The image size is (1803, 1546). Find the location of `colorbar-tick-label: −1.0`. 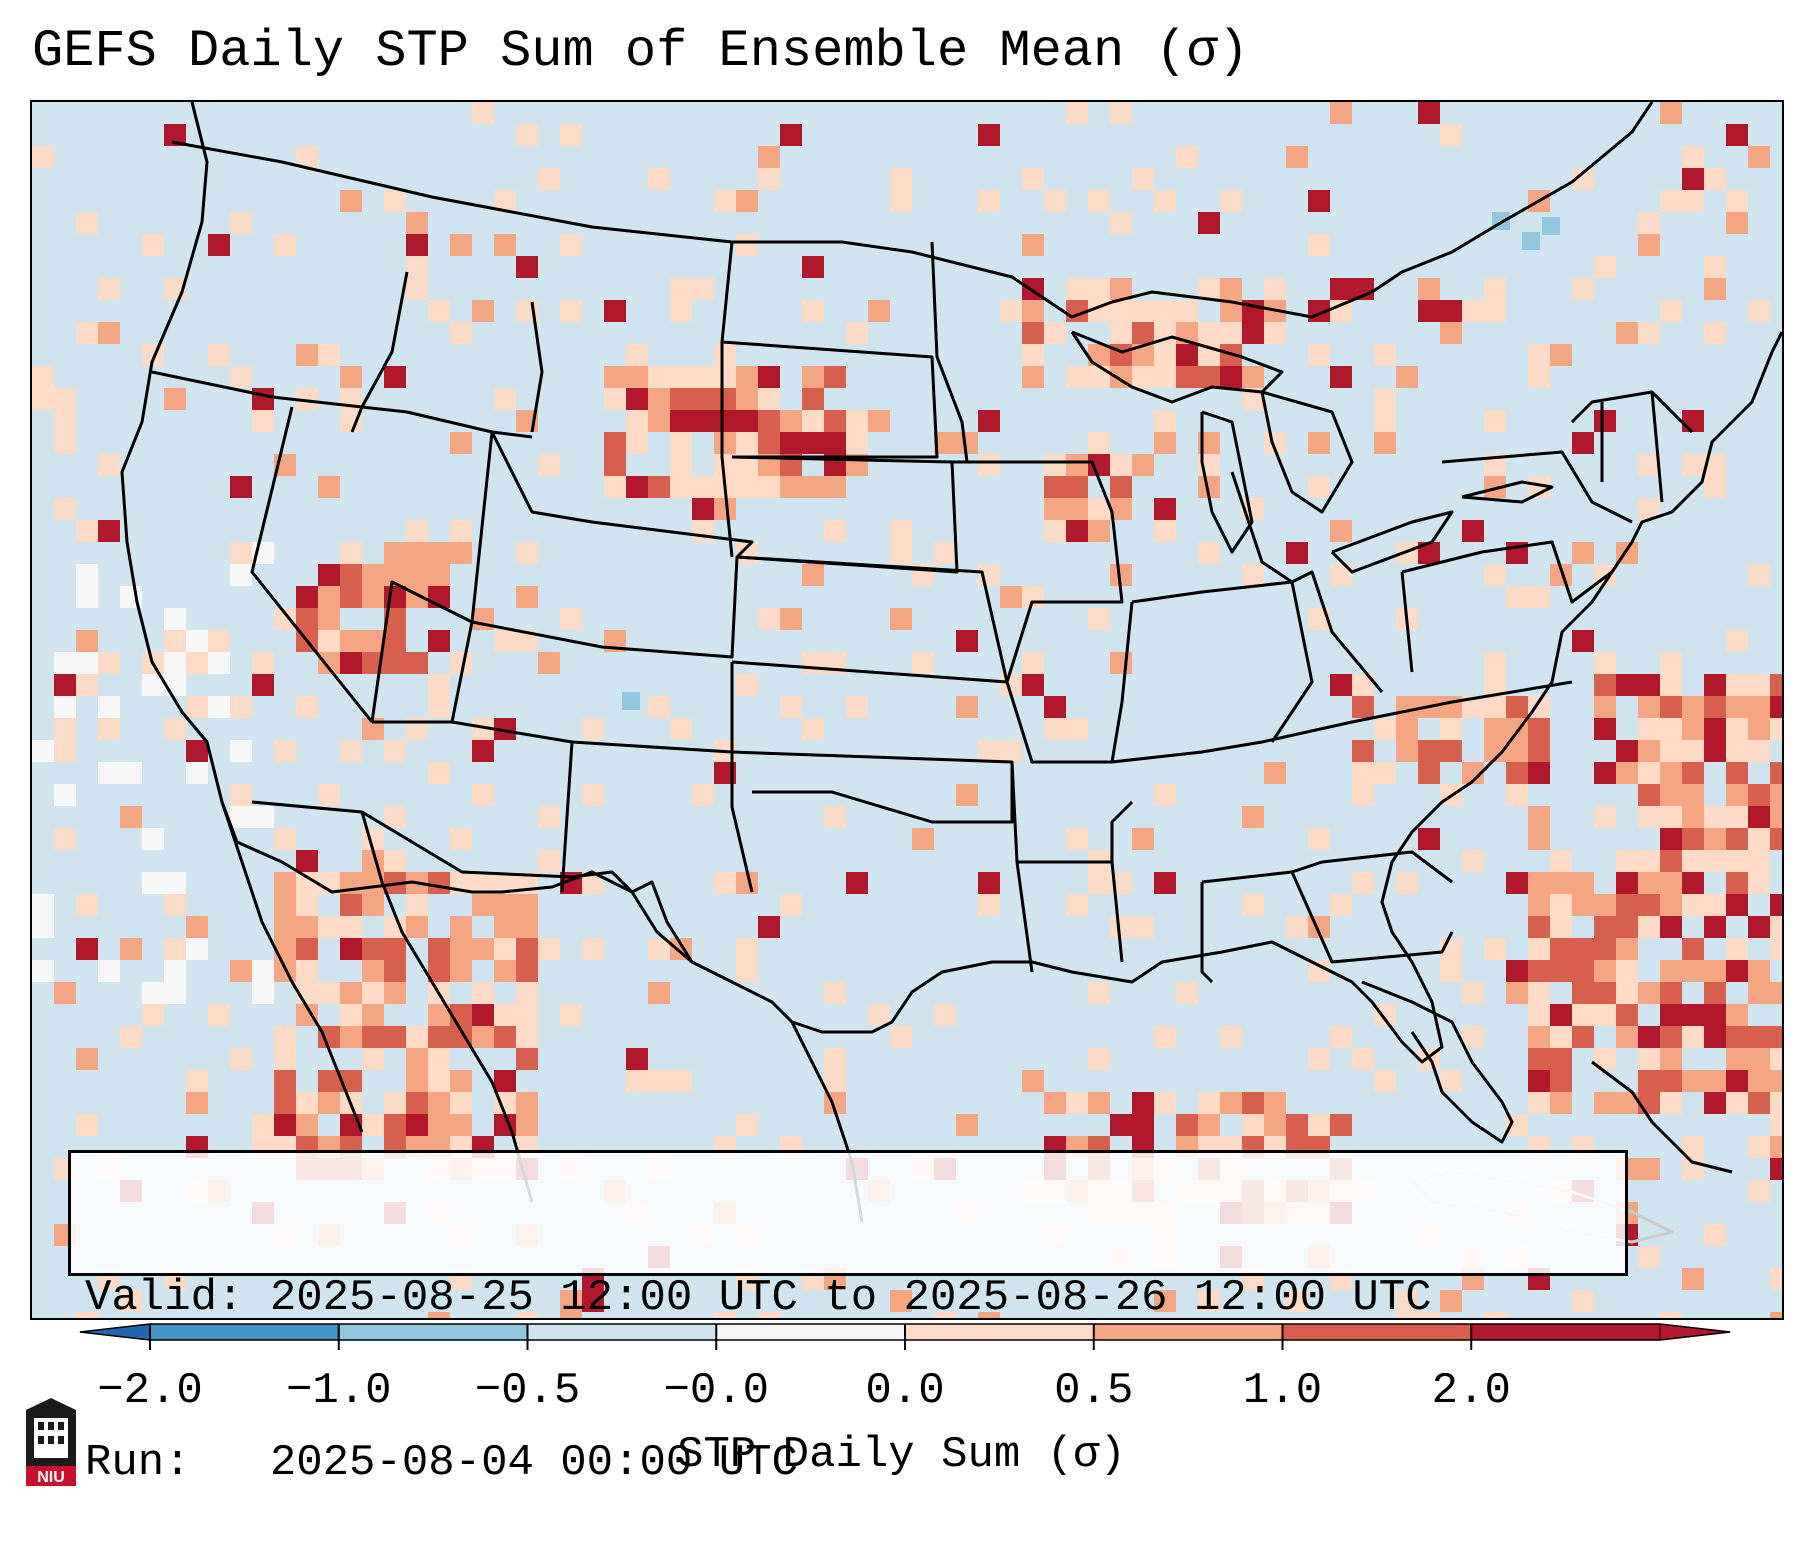

colorbar-tick-label: −1.0 is located at coordinates (338, 1391).